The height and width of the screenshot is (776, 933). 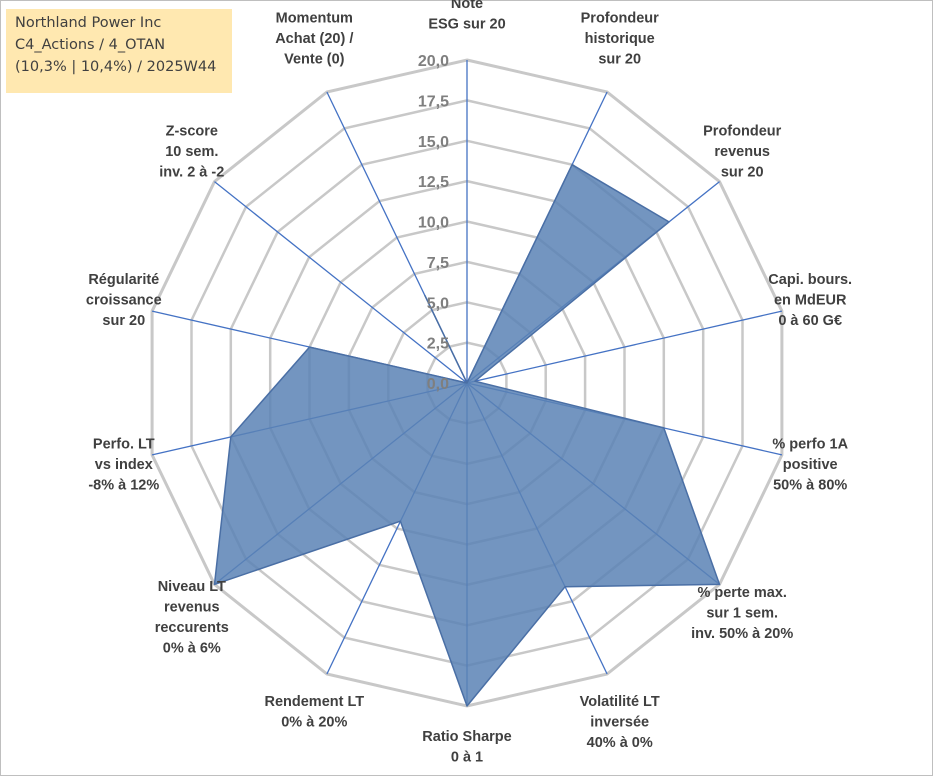 What do you see at coordinates (466, 747) in the screenshot?
I see `axis-label: Ratio Sharpe 0 à 1` at bounding box center [466, 747].